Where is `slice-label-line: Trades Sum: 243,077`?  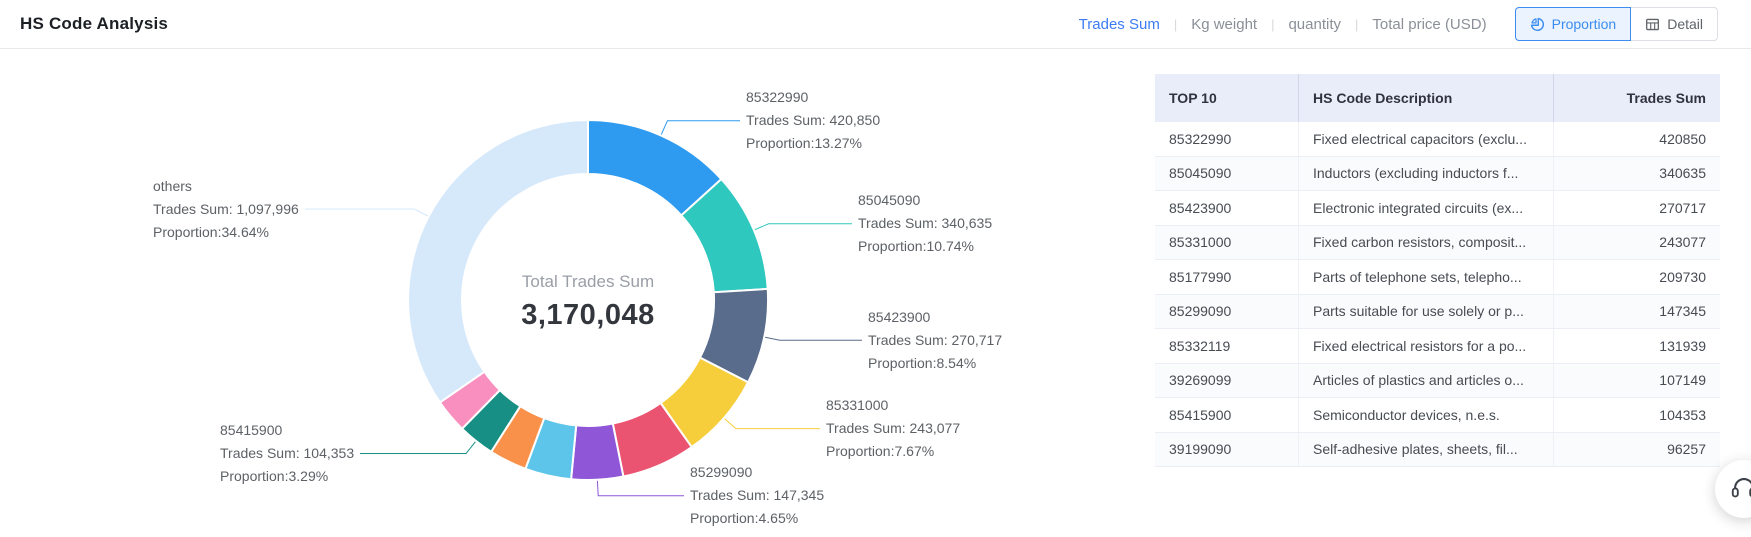
slice-label-line: Trades Sum: 243,077 is located at coordinates (893, 428).